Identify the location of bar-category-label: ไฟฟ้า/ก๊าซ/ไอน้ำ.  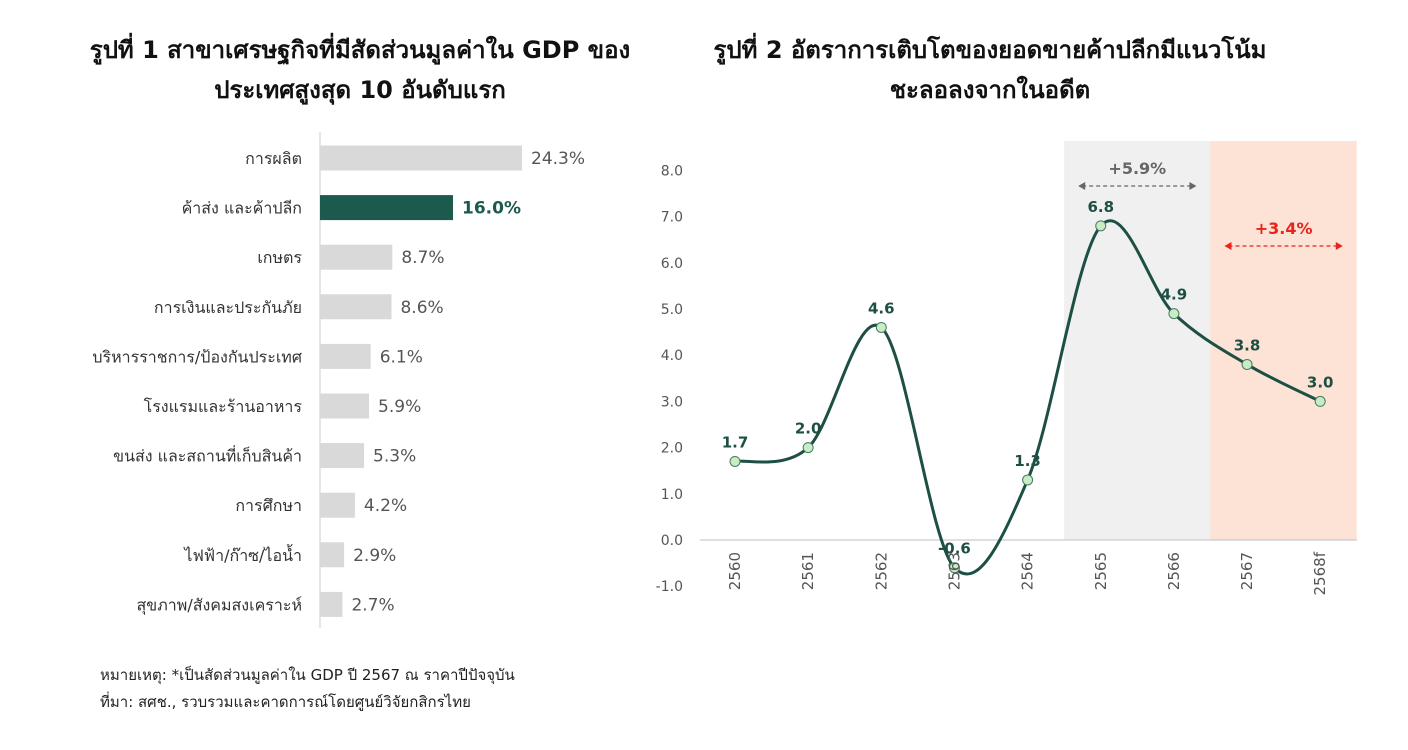
(242, 554).